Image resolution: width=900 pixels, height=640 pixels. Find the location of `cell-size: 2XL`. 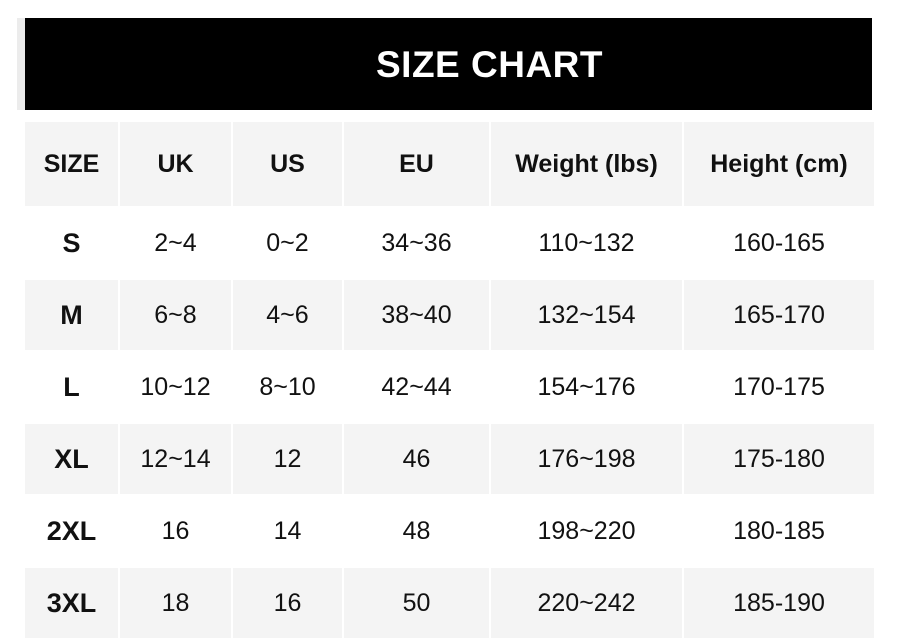

cell-size: 2XL is located at coordinates (72, 532).